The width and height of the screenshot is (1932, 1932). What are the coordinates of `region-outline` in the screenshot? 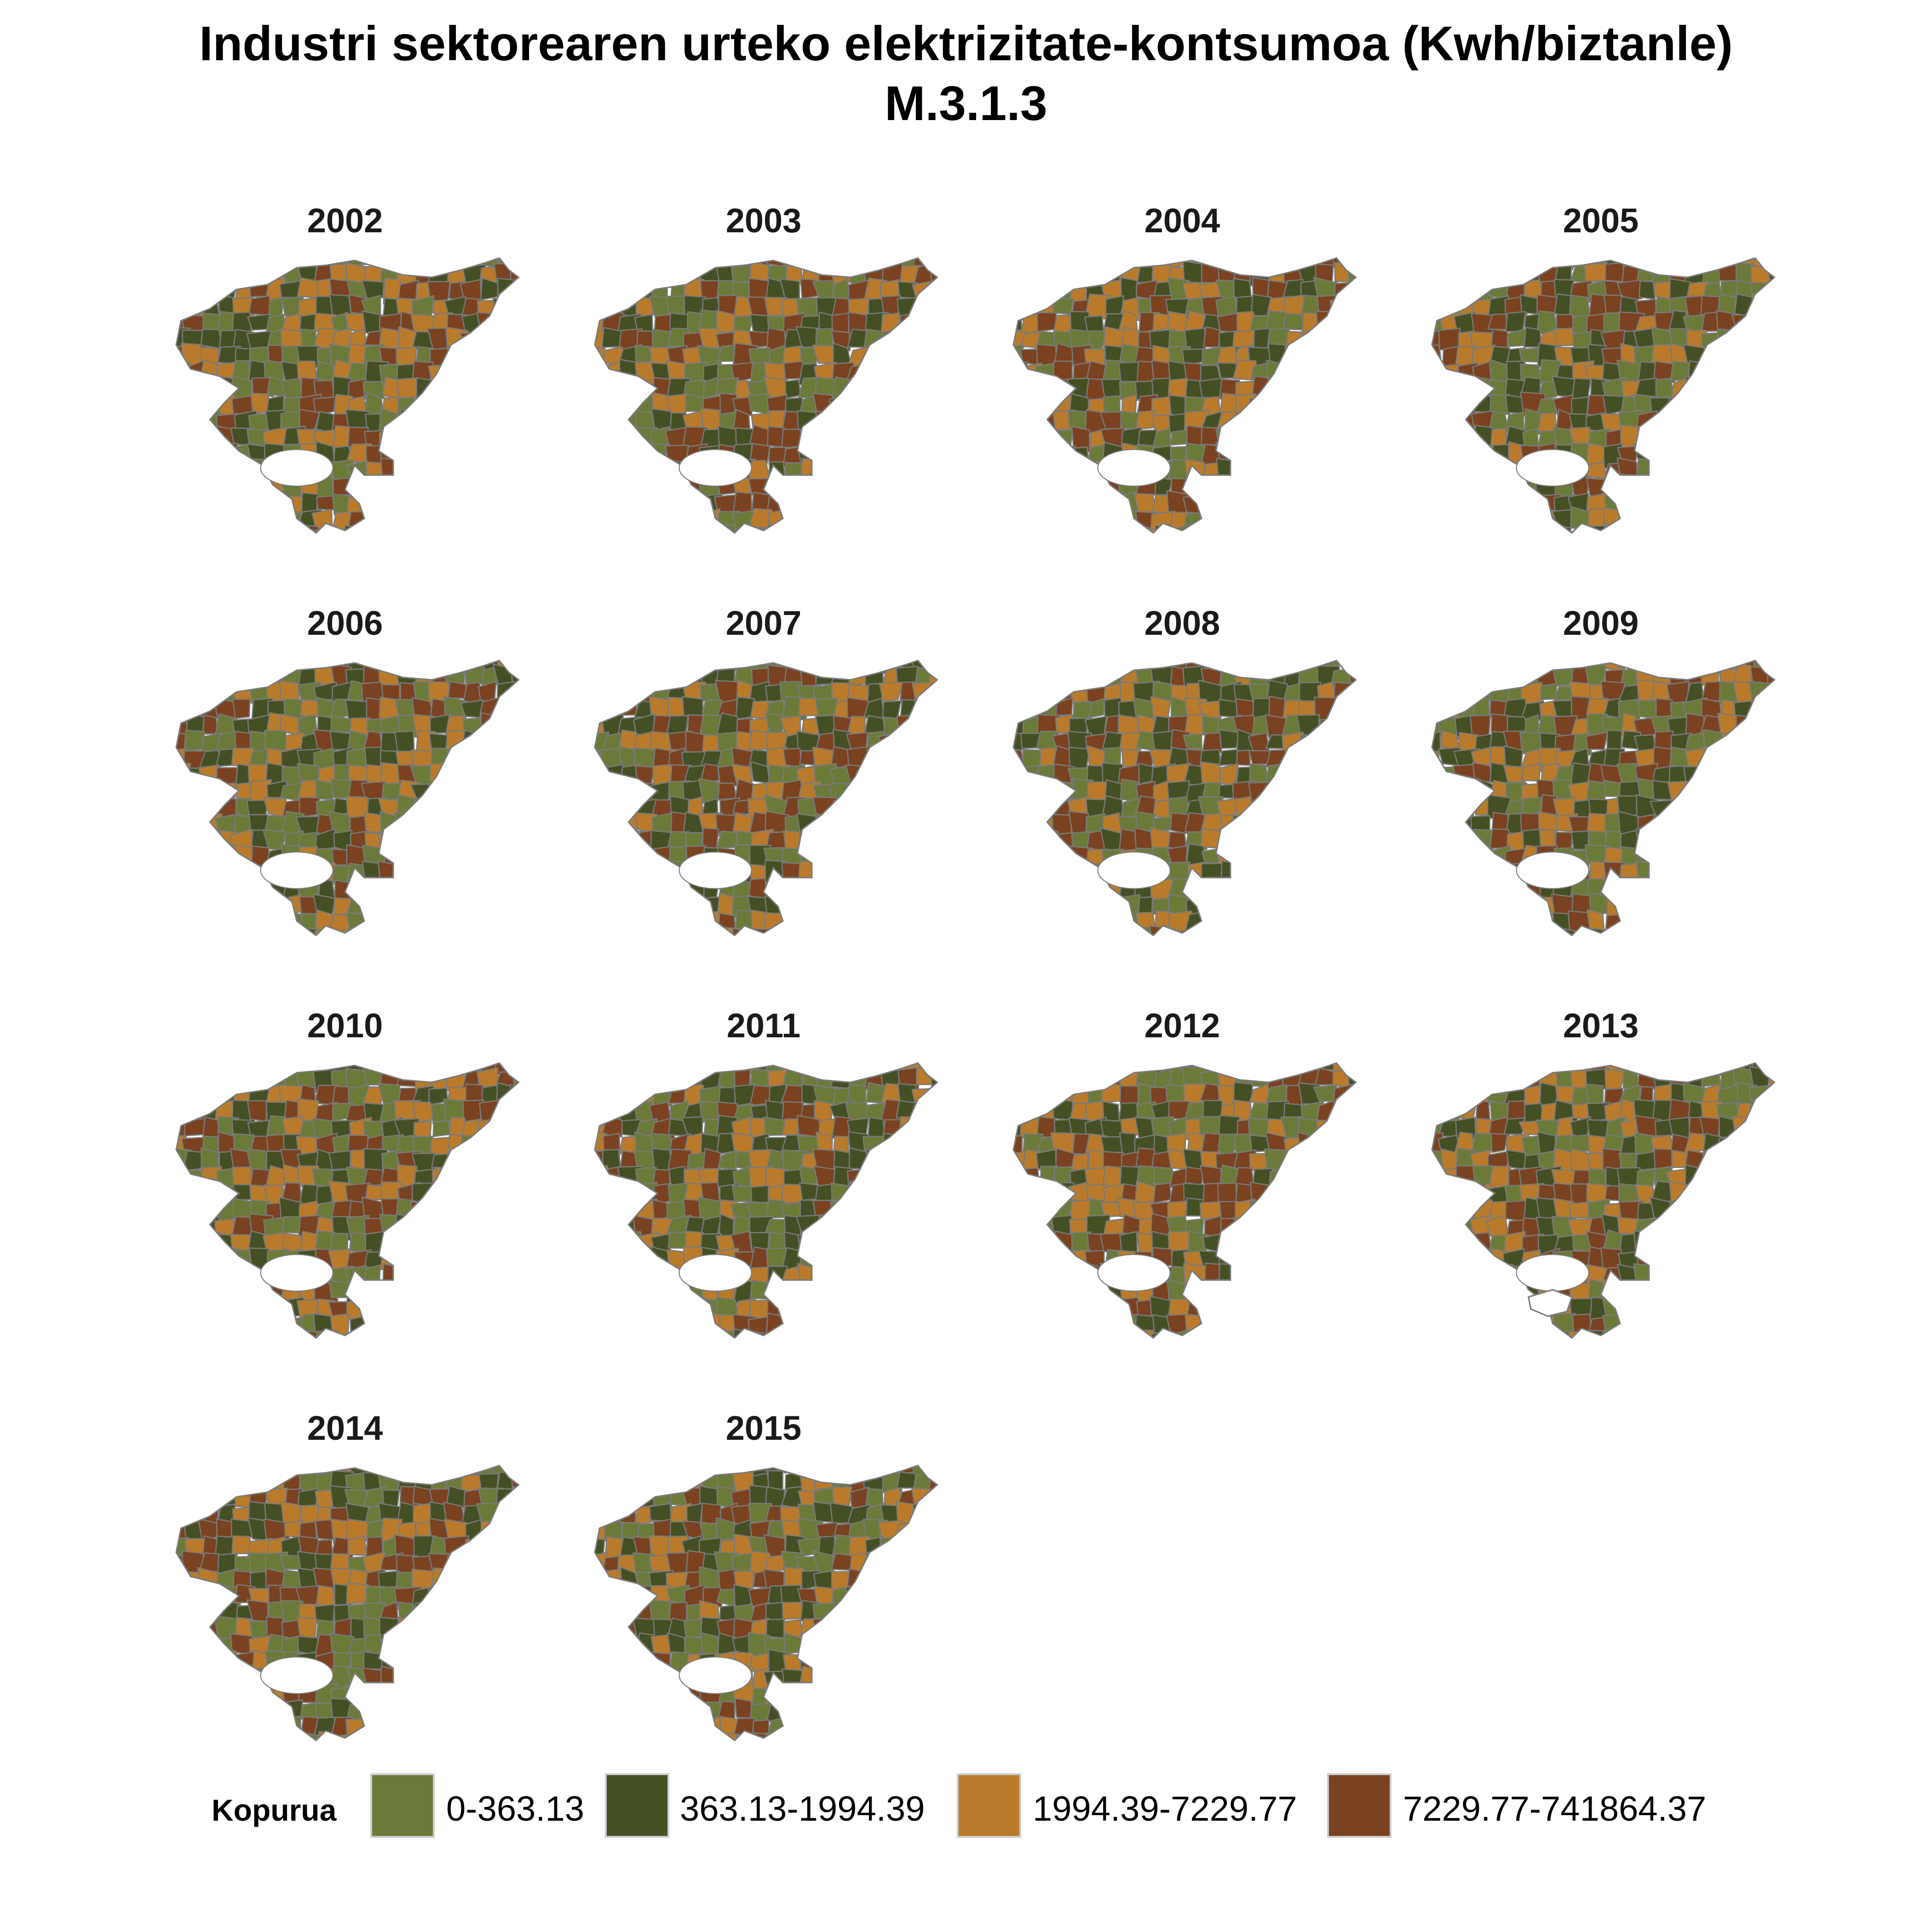 It's located at (347, 798).